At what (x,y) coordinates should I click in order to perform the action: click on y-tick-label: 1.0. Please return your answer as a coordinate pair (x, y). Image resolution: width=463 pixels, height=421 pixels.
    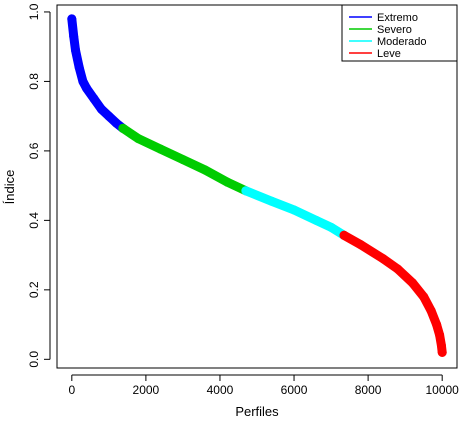
    Looking at the image, I should click on (34, 11).